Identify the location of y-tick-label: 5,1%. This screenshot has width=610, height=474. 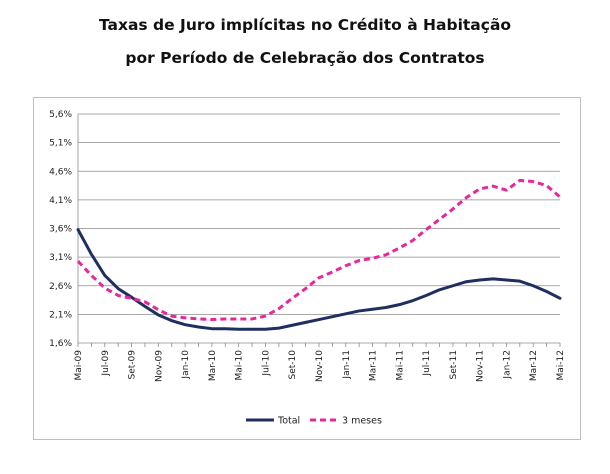
(60, 144).